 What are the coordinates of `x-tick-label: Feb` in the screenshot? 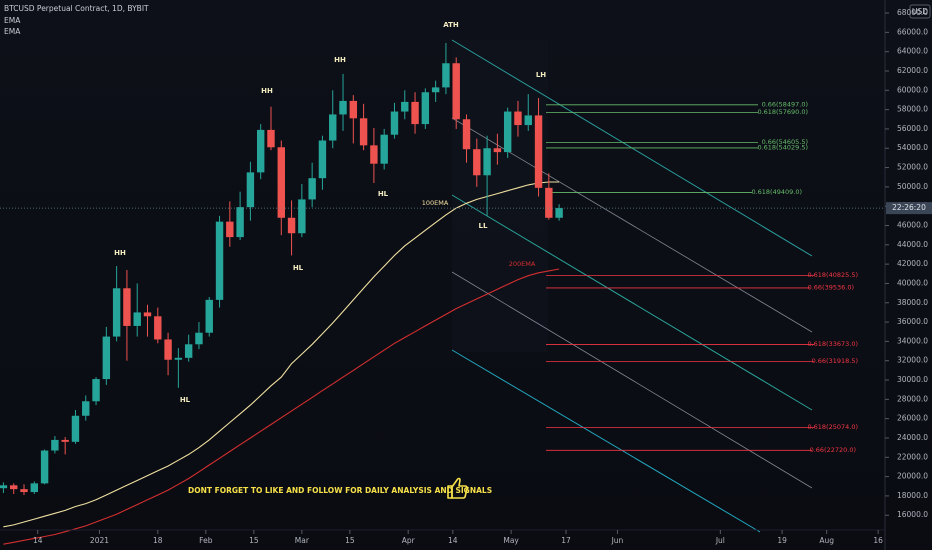 It's located at (206, 540).